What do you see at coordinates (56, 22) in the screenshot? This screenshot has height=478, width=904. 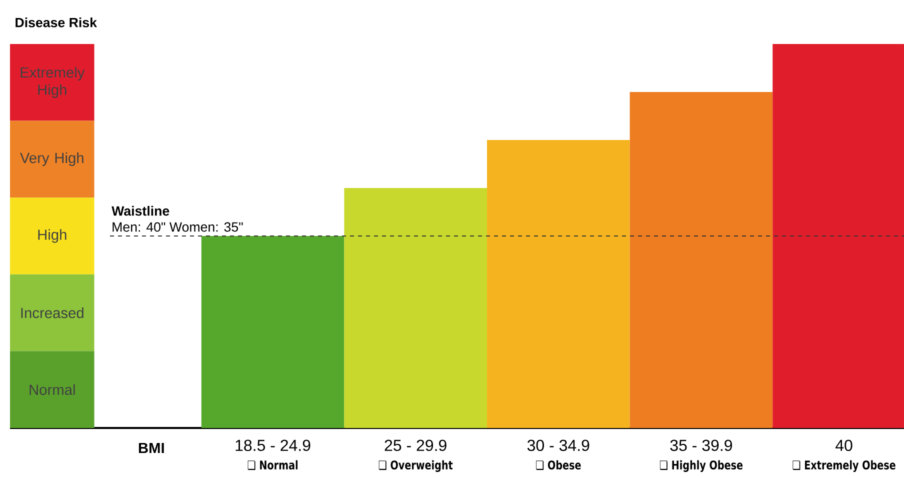 I see `y-axis-title: Disease Risk` at bounding box center [56, 22].